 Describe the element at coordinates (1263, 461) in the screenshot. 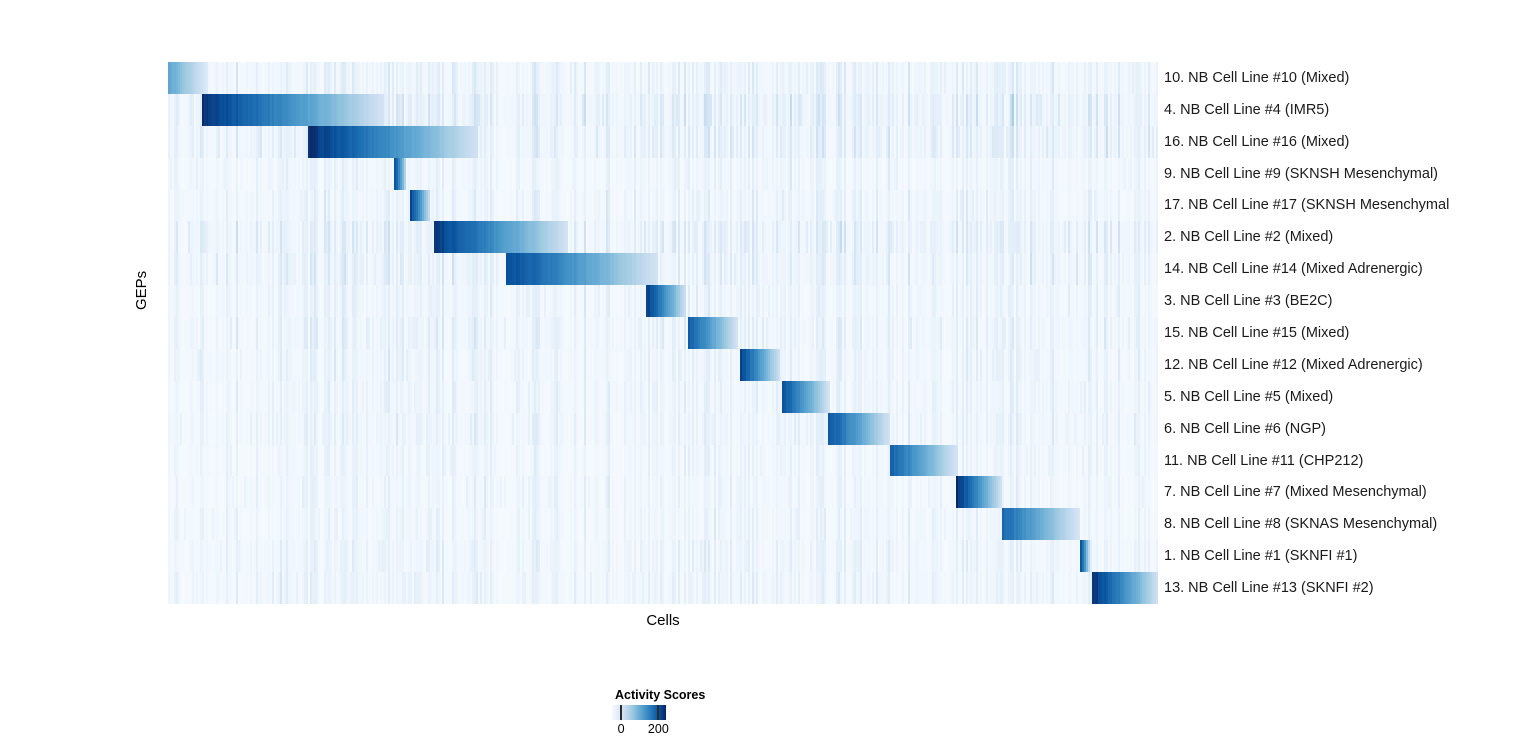

I see `row-label: 11. NB Cell Line #11 (CHP212)` at that location.